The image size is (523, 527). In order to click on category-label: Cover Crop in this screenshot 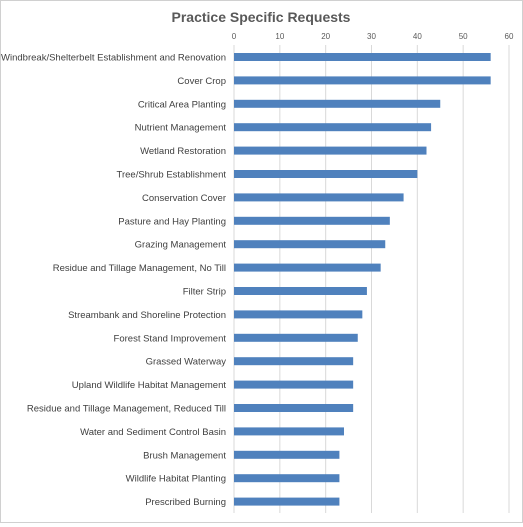, I will do `click(201, 81)`.